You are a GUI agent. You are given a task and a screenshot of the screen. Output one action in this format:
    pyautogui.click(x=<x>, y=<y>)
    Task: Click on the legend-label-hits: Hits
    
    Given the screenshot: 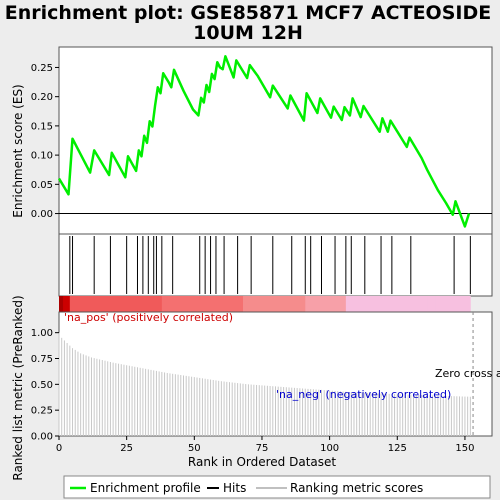 What is the action you would take?
    pyautogui.click(x=234, y=488)
    